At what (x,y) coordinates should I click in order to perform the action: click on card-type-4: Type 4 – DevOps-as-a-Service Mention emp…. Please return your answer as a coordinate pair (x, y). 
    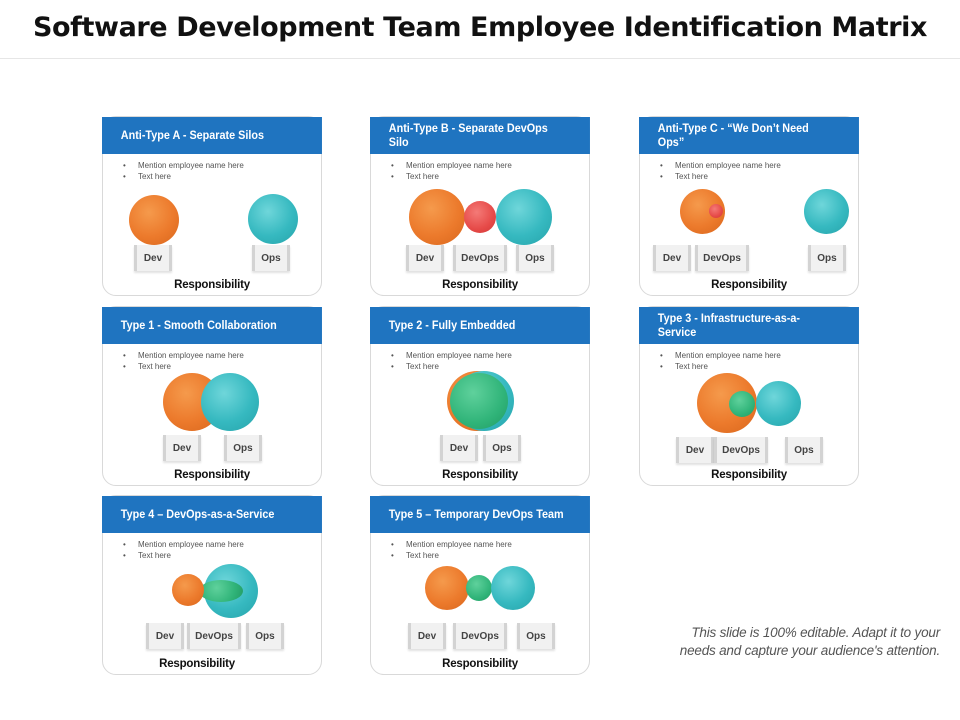
    Looking at the image, I should click on (212, 585).